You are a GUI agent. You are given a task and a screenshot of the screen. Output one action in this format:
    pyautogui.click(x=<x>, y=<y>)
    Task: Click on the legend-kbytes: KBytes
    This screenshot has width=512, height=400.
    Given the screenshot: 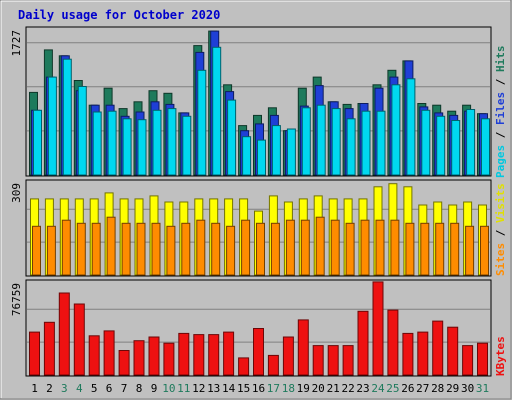 What is the action you would take?
    pyautogui.click(x=500, y=356)
    